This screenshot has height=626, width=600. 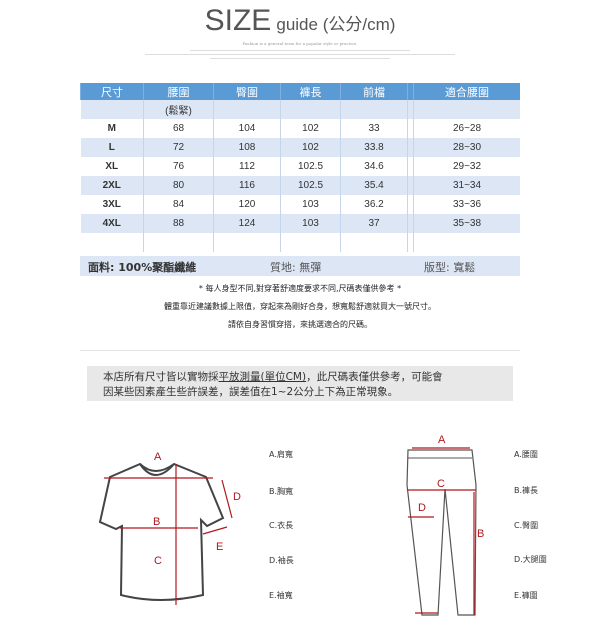 I want to click on table-cell: 褲長, so click(x=310, y=91).